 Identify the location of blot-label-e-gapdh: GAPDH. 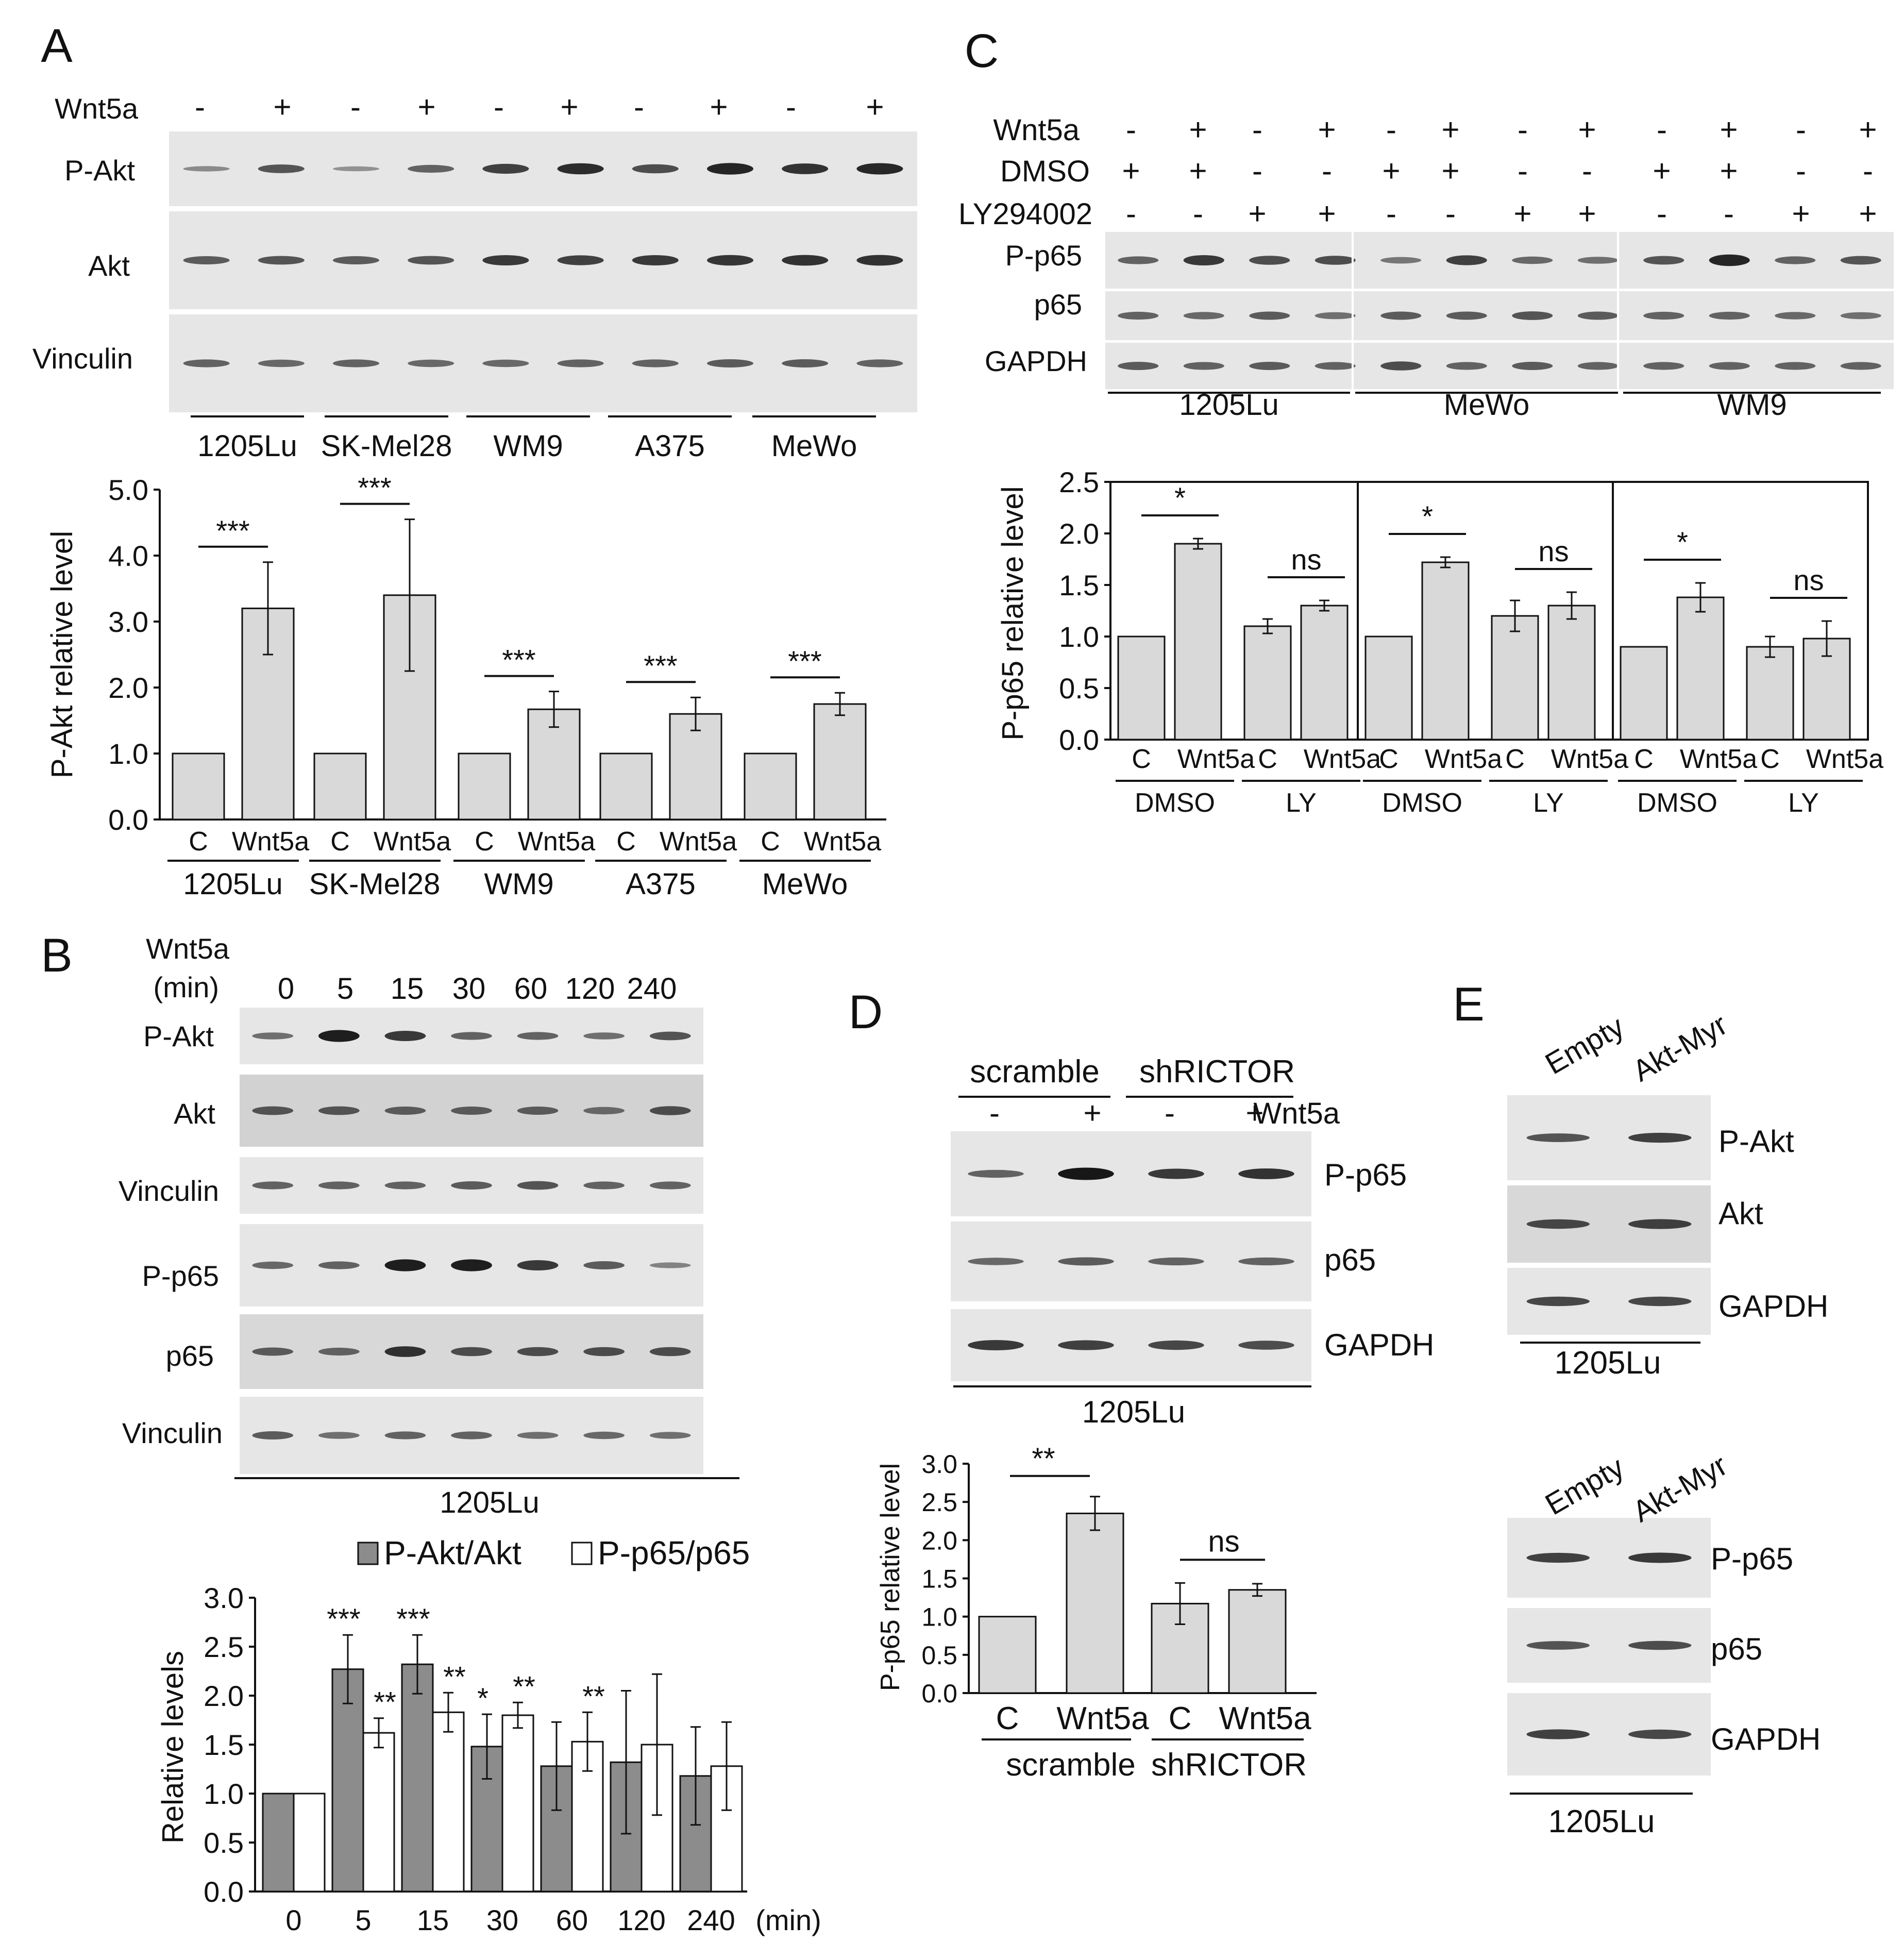
(1773, 1306).